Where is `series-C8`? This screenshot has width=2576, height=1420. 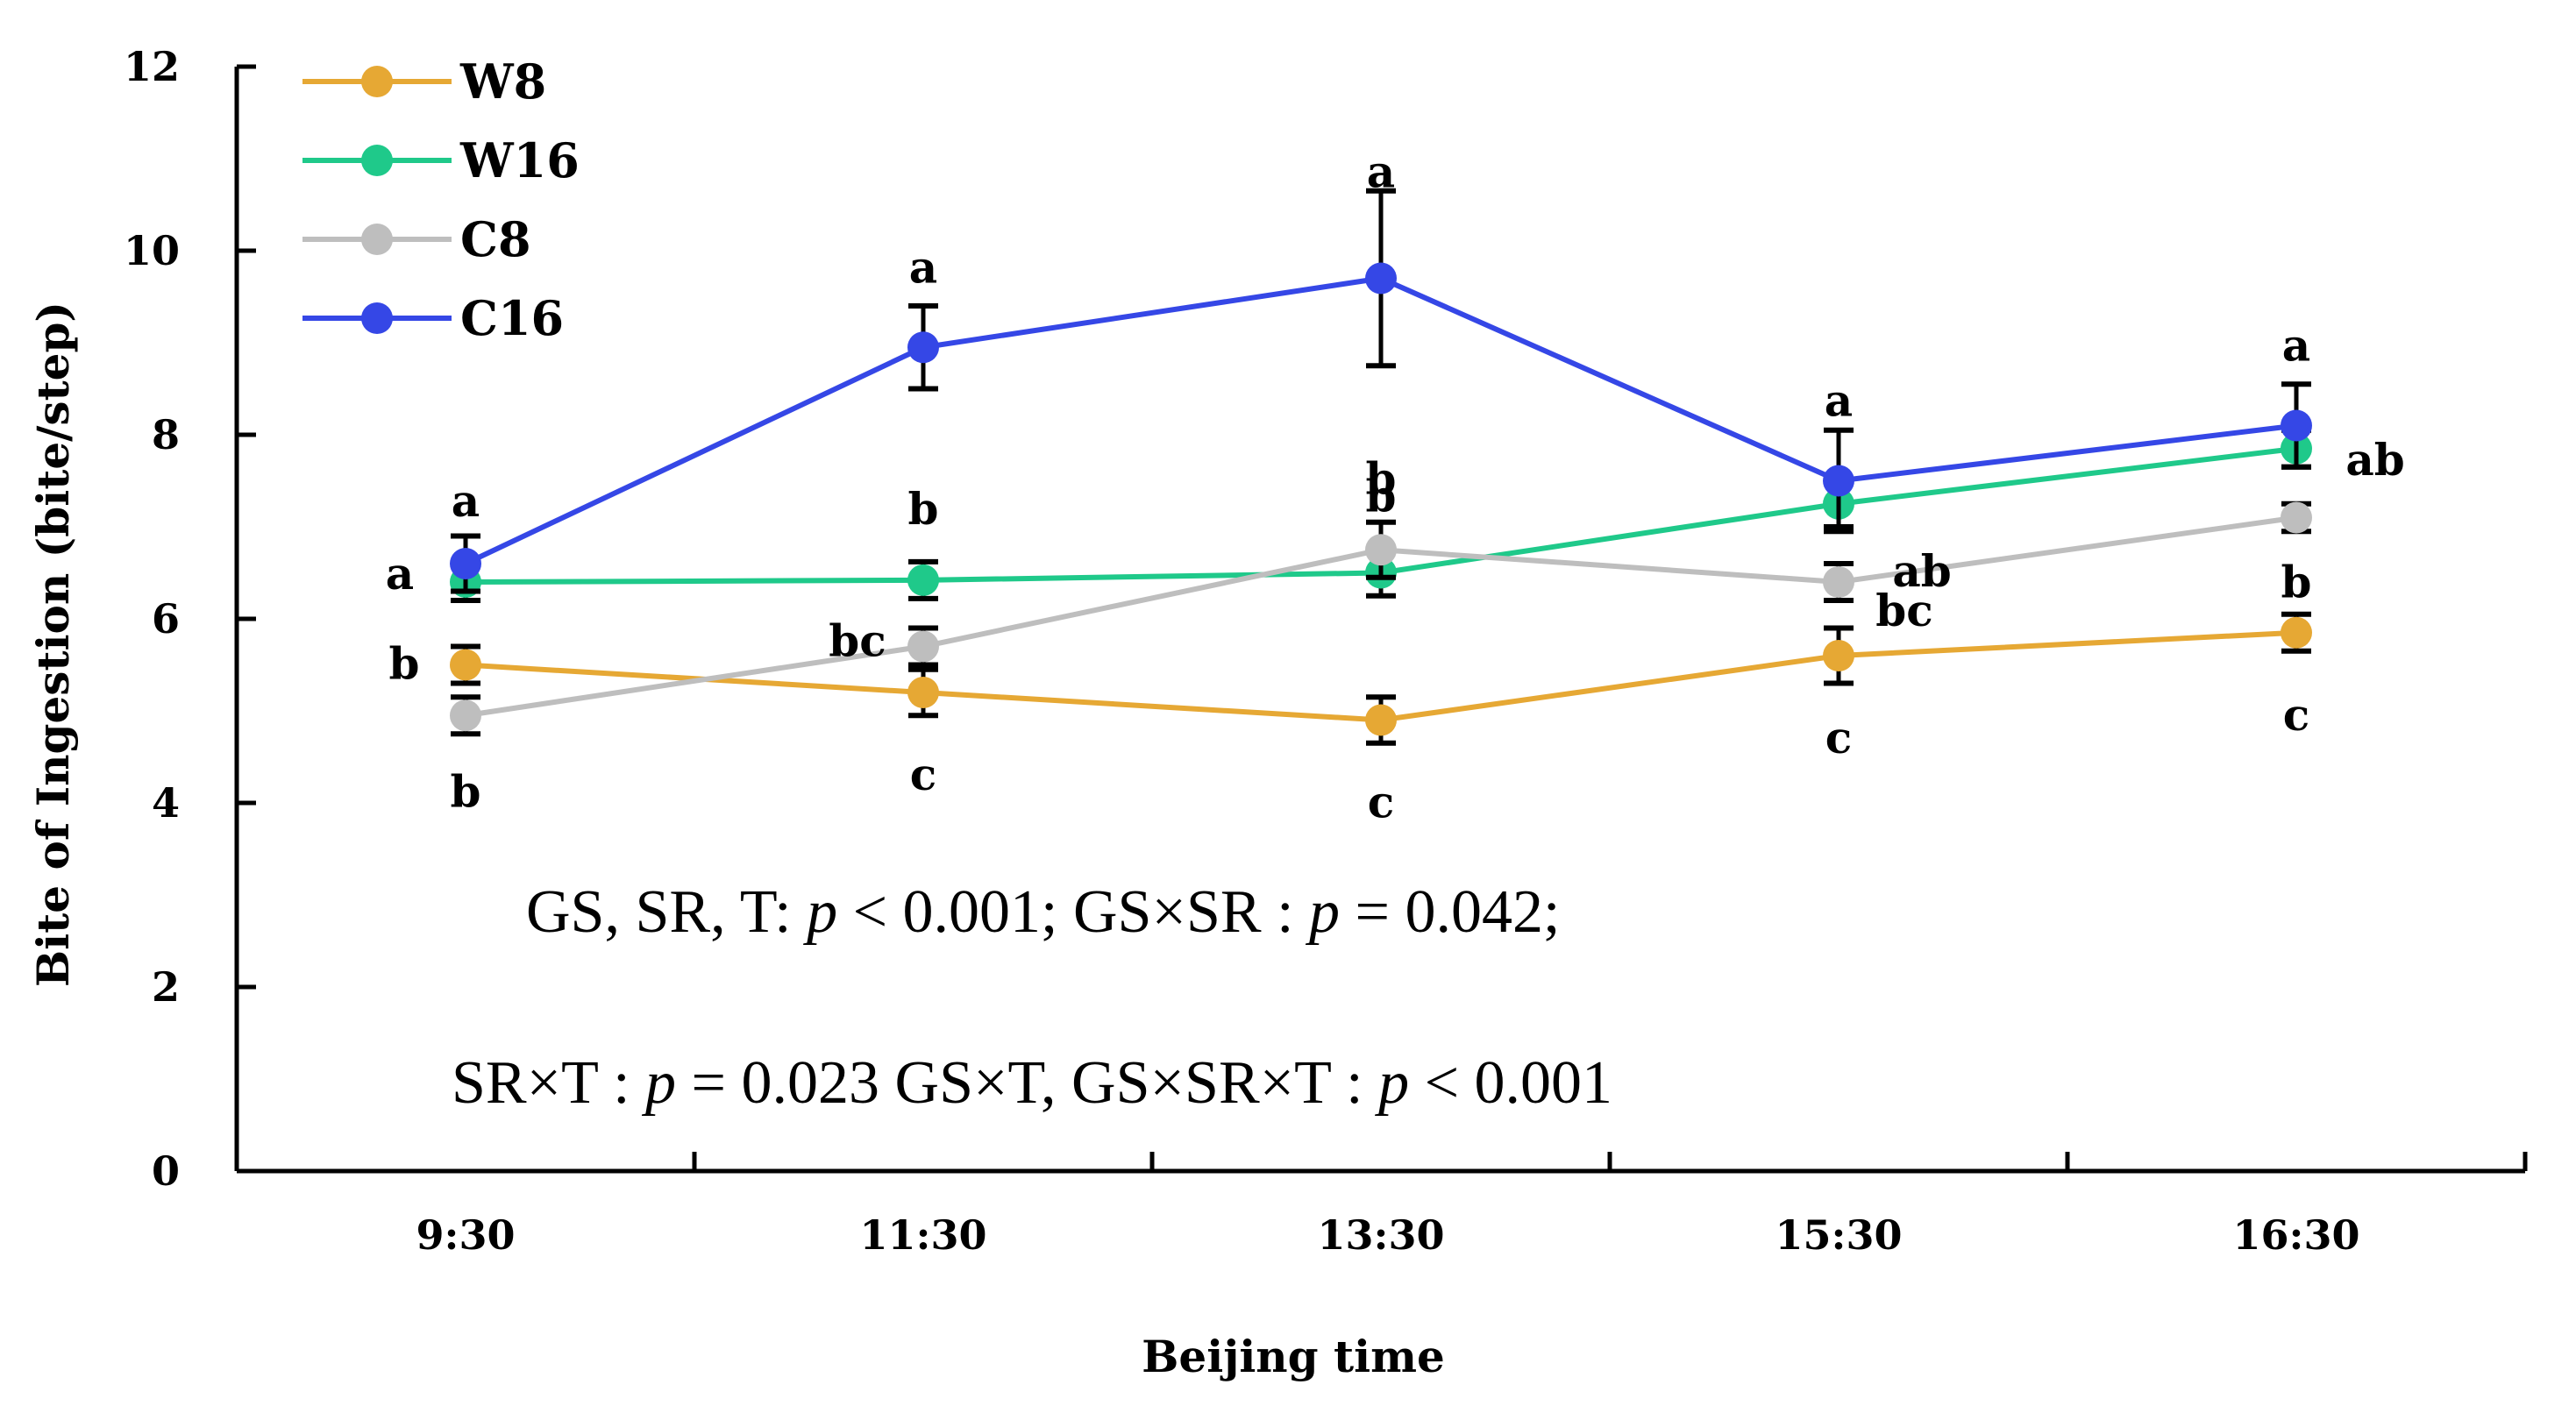
series-C8 is located at coordinates (1381, 619).